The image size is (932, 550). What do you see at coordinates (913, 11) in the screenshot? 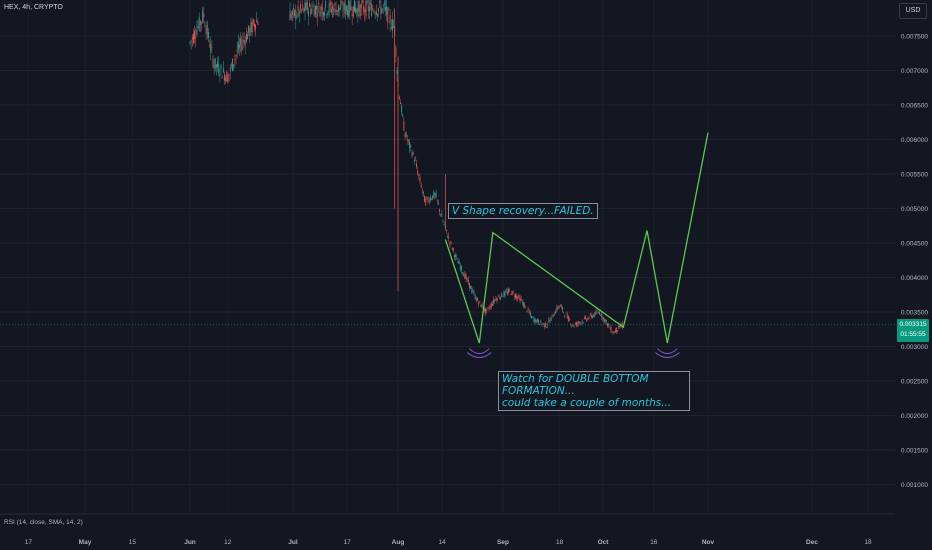
I see `currency-button: USD` at bounding box center [913, 11].